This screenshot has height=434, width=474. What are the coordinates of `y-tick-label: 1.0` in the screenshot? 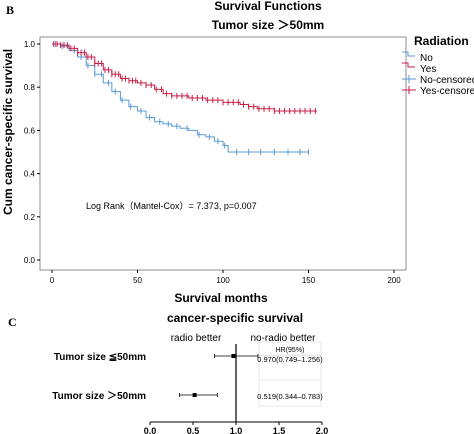 It's located at (30, 44).